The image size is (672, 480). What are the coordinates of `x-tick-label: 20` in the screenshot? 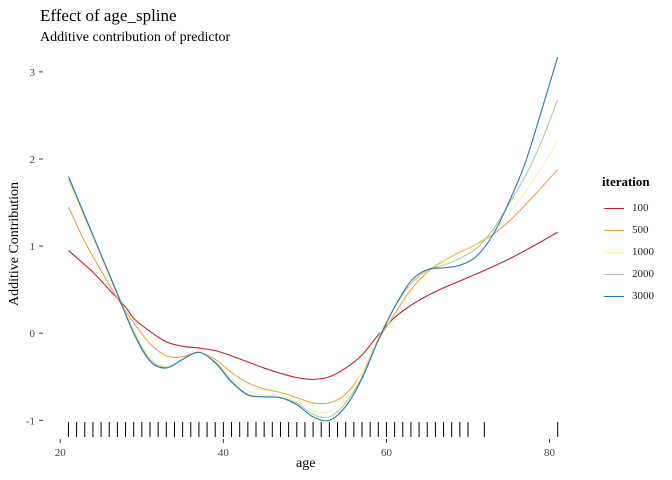 It's located at (61, 453).